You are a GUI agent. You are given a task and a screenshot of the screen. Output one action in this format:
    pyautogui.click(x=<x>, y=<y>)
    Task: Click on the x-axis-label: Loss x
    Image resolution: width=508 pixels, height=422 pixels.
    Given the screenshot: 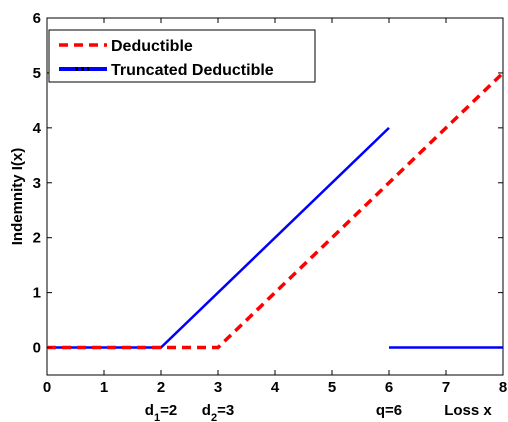 What is the action you would take?
    pyautogui.click(x=468, y=410)
    